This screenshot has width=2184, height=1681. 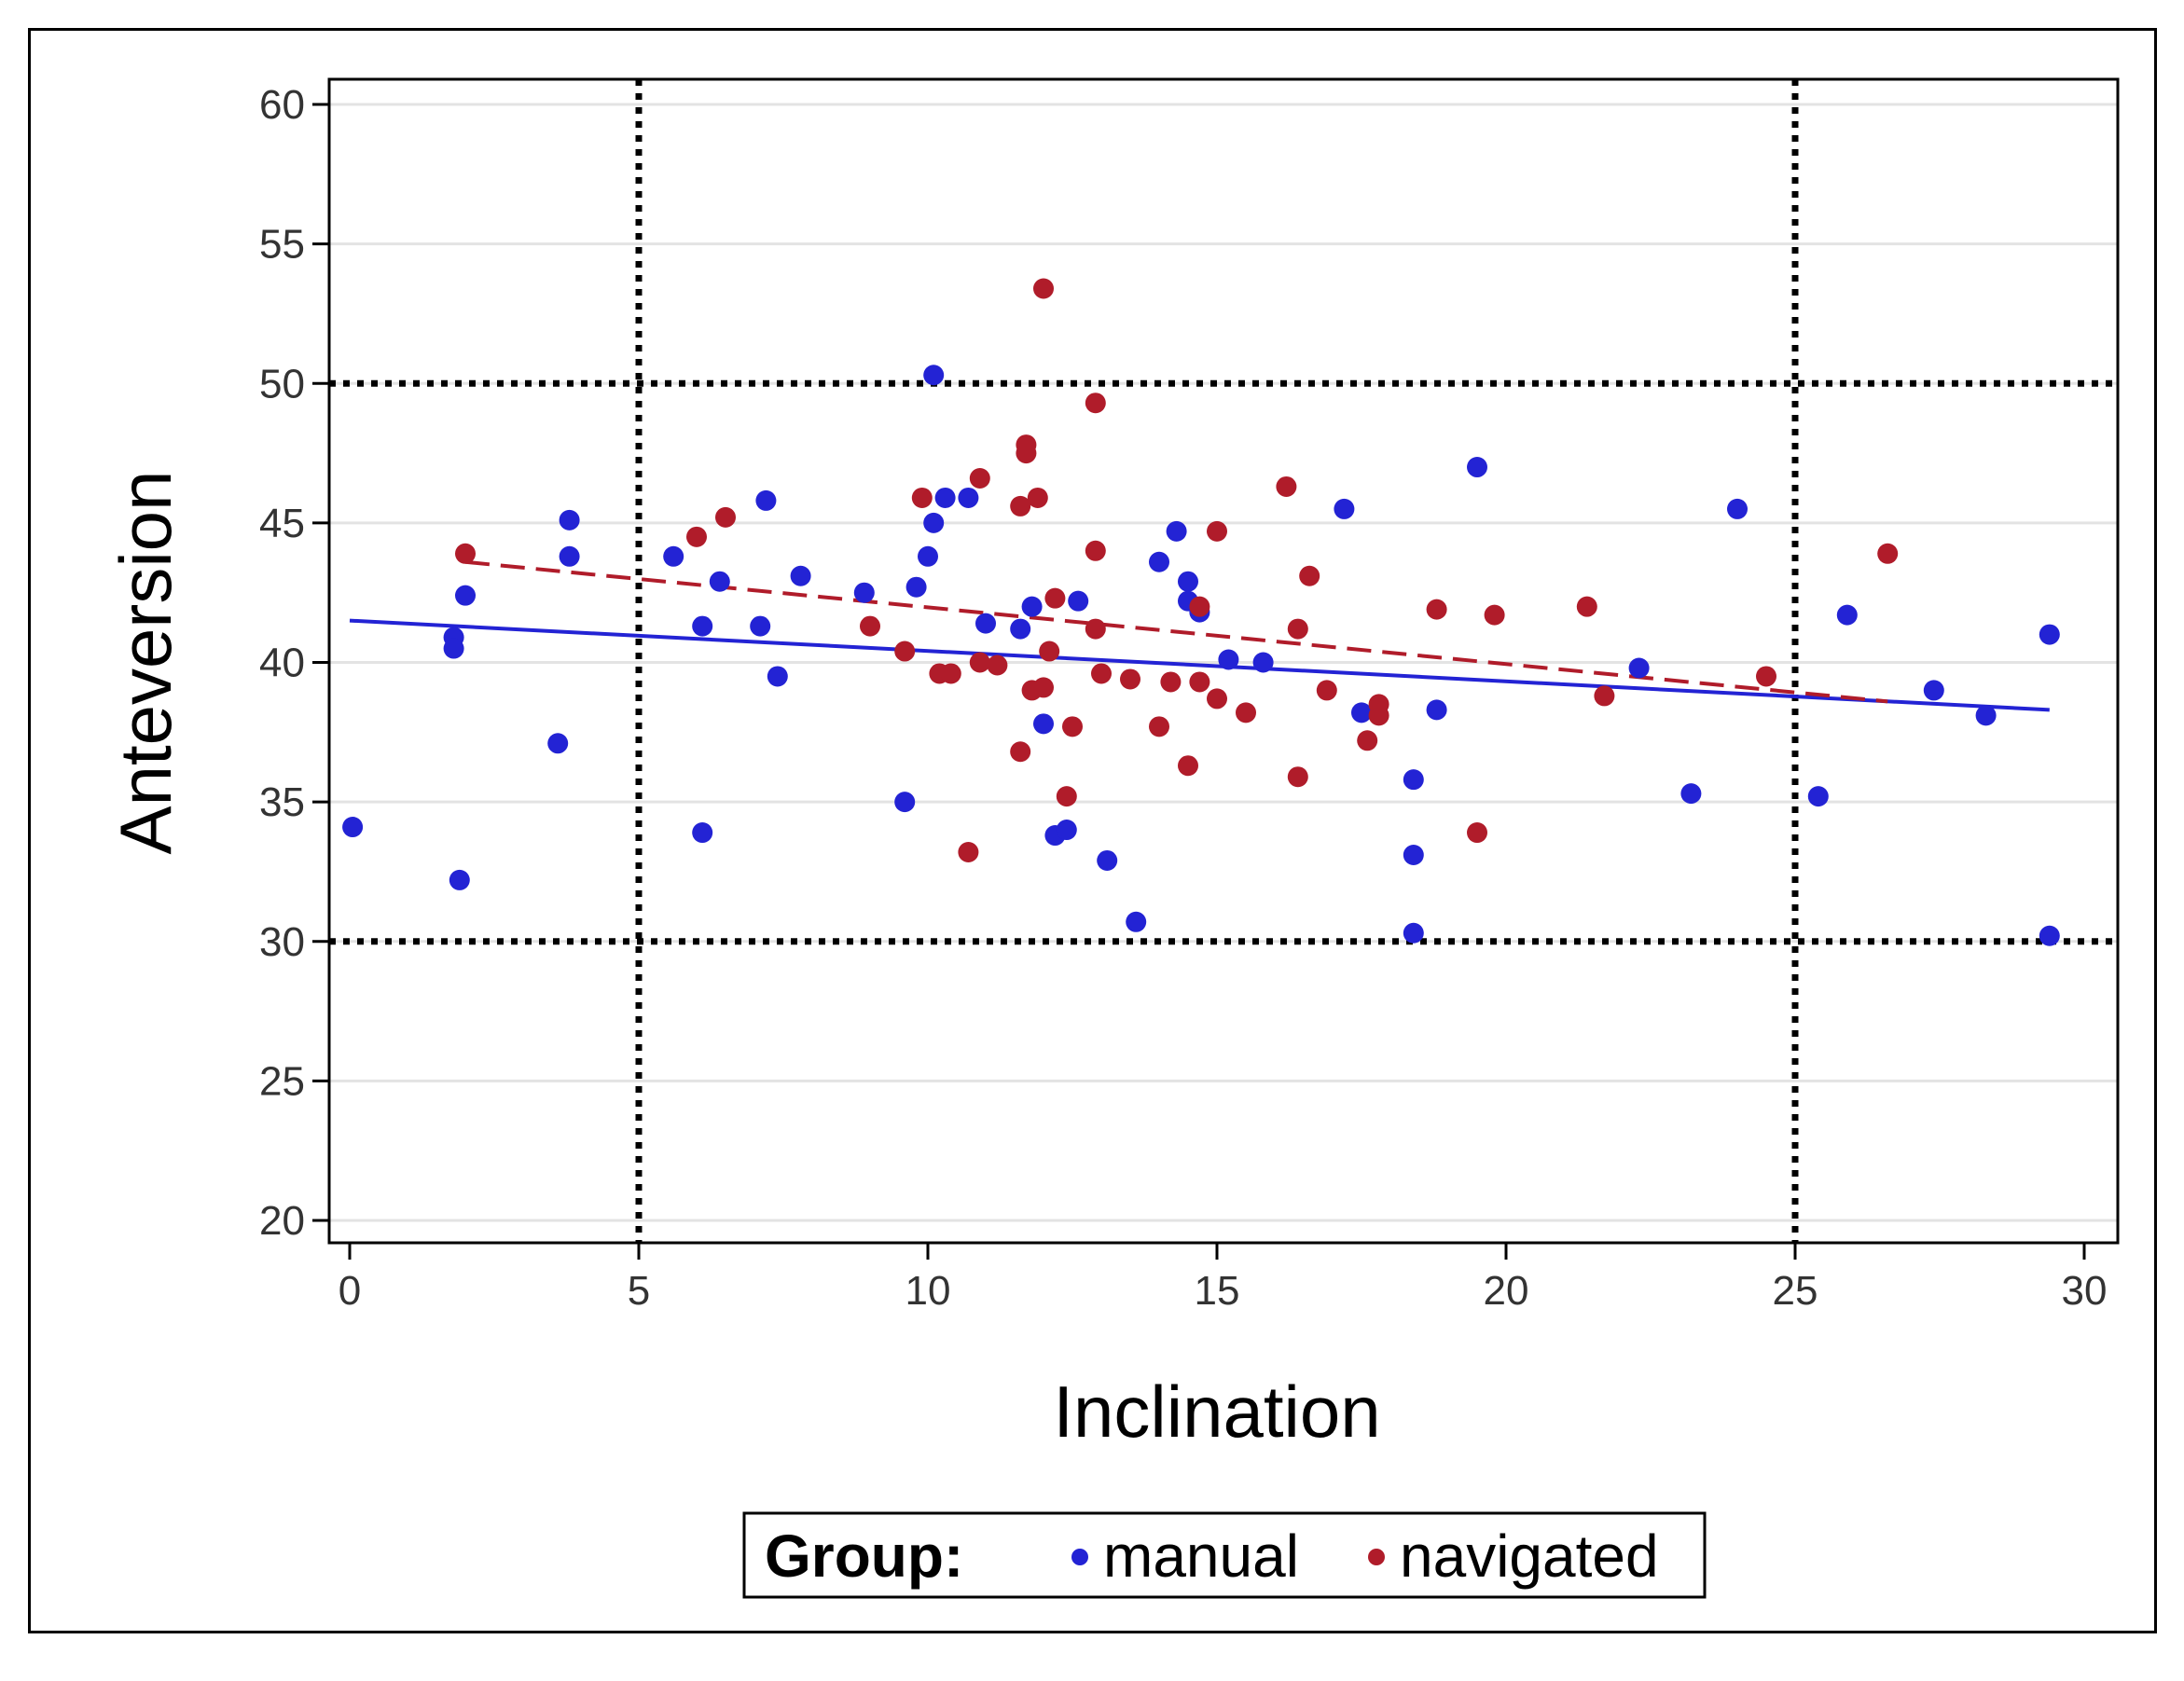 I want to click on trend-line-navigated, so click(x=1176, y=631).